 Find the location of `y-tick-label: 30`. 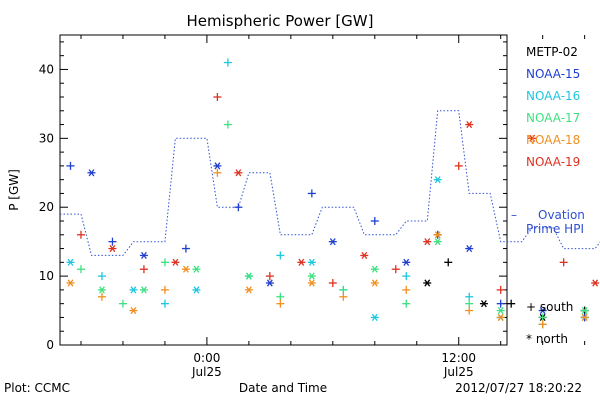

y-tick-label: 30 is located at coordinates (46, 138).